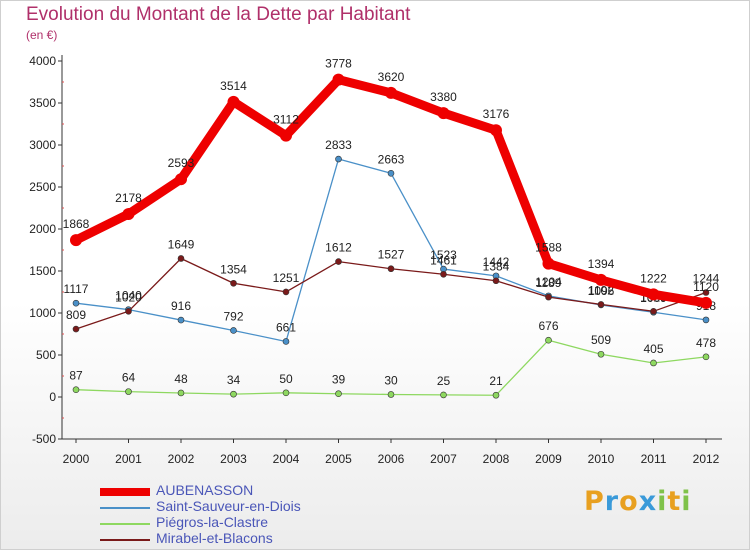 This screenshot has width=750, height=550. I want to click on y-tick-label: 2500, so click(42, 187).